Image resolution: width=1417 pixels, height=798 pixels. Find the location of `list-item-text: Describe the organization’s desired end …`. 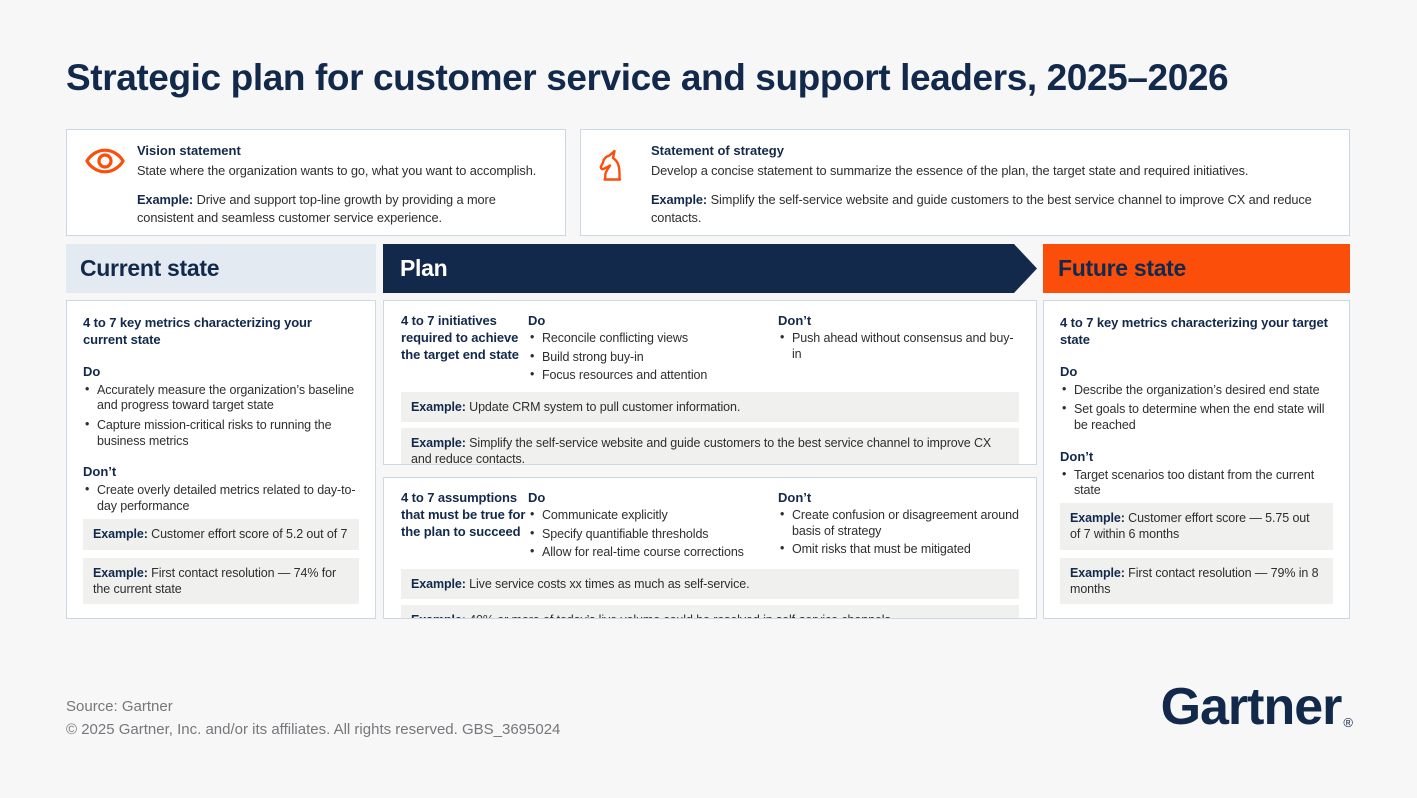

list-item-text: Describe the organization’s desired end … is located at coordinates (1197, 389).